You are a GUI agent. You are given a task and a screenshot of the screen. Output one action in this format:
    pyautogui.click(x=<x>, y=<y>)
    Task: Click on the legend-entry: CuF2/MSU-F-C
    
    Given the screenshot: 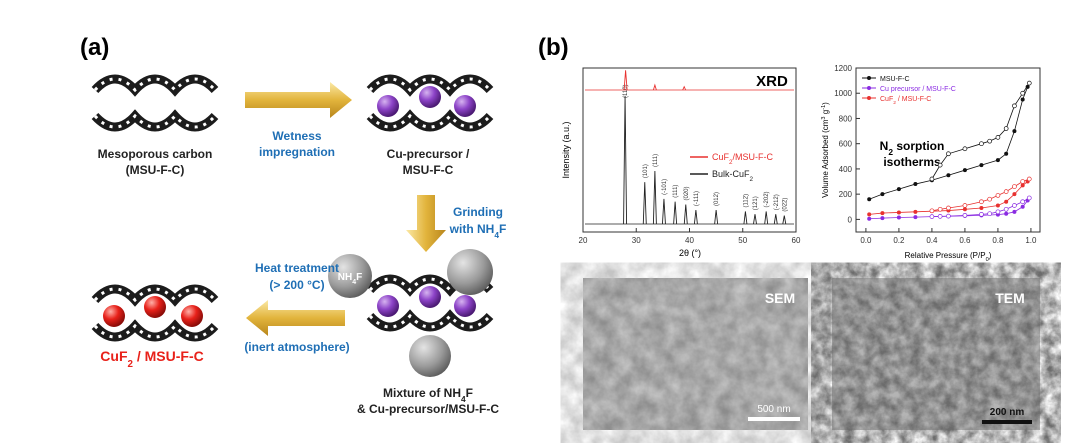 What is the action you would take?
    pyautogui.click(x=743, y=159)
    